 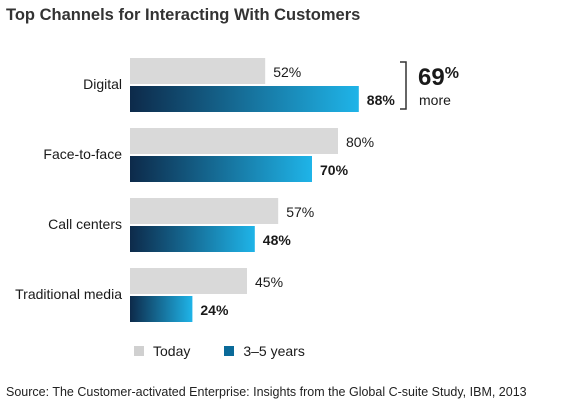 I want to click on callout-unit: %, so click(x=452, y=73).